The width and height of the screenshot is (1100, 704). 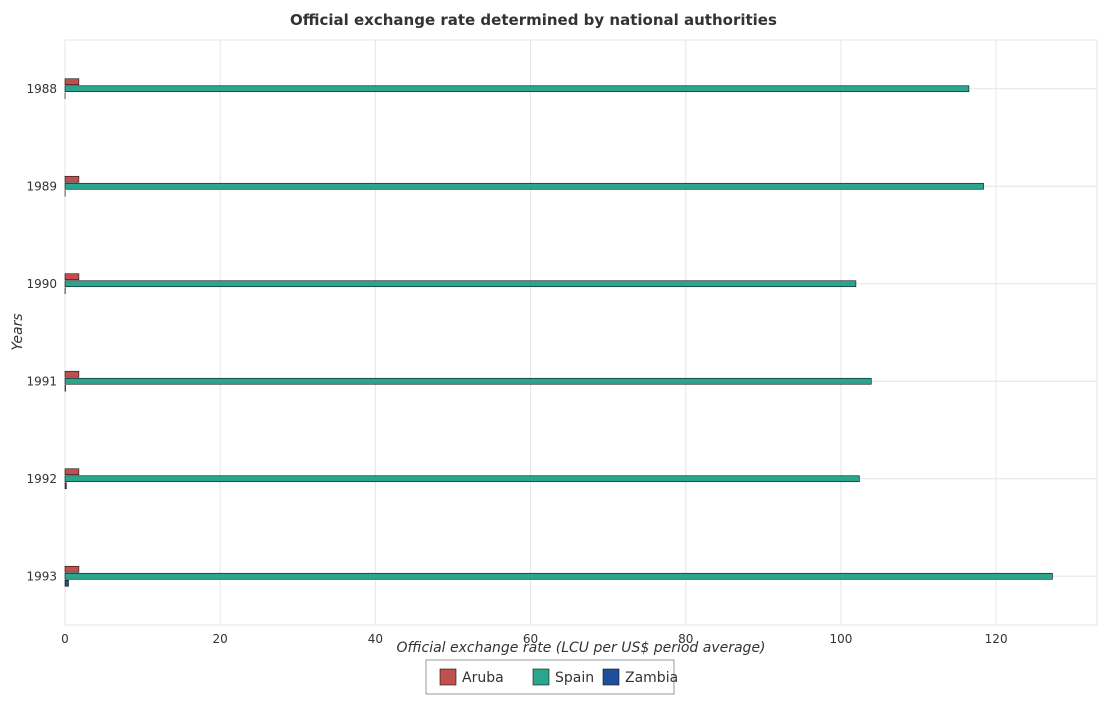 I want to click on x-tick-label: 120, so click(x=996, y=639).